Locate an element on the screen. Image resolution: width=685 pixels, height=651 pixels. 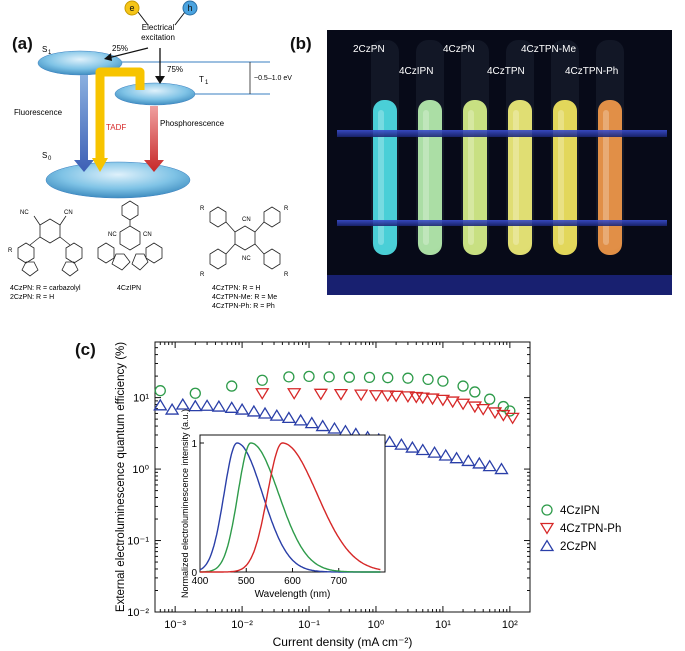
series-4czipn is located at coordinates (335, 393).